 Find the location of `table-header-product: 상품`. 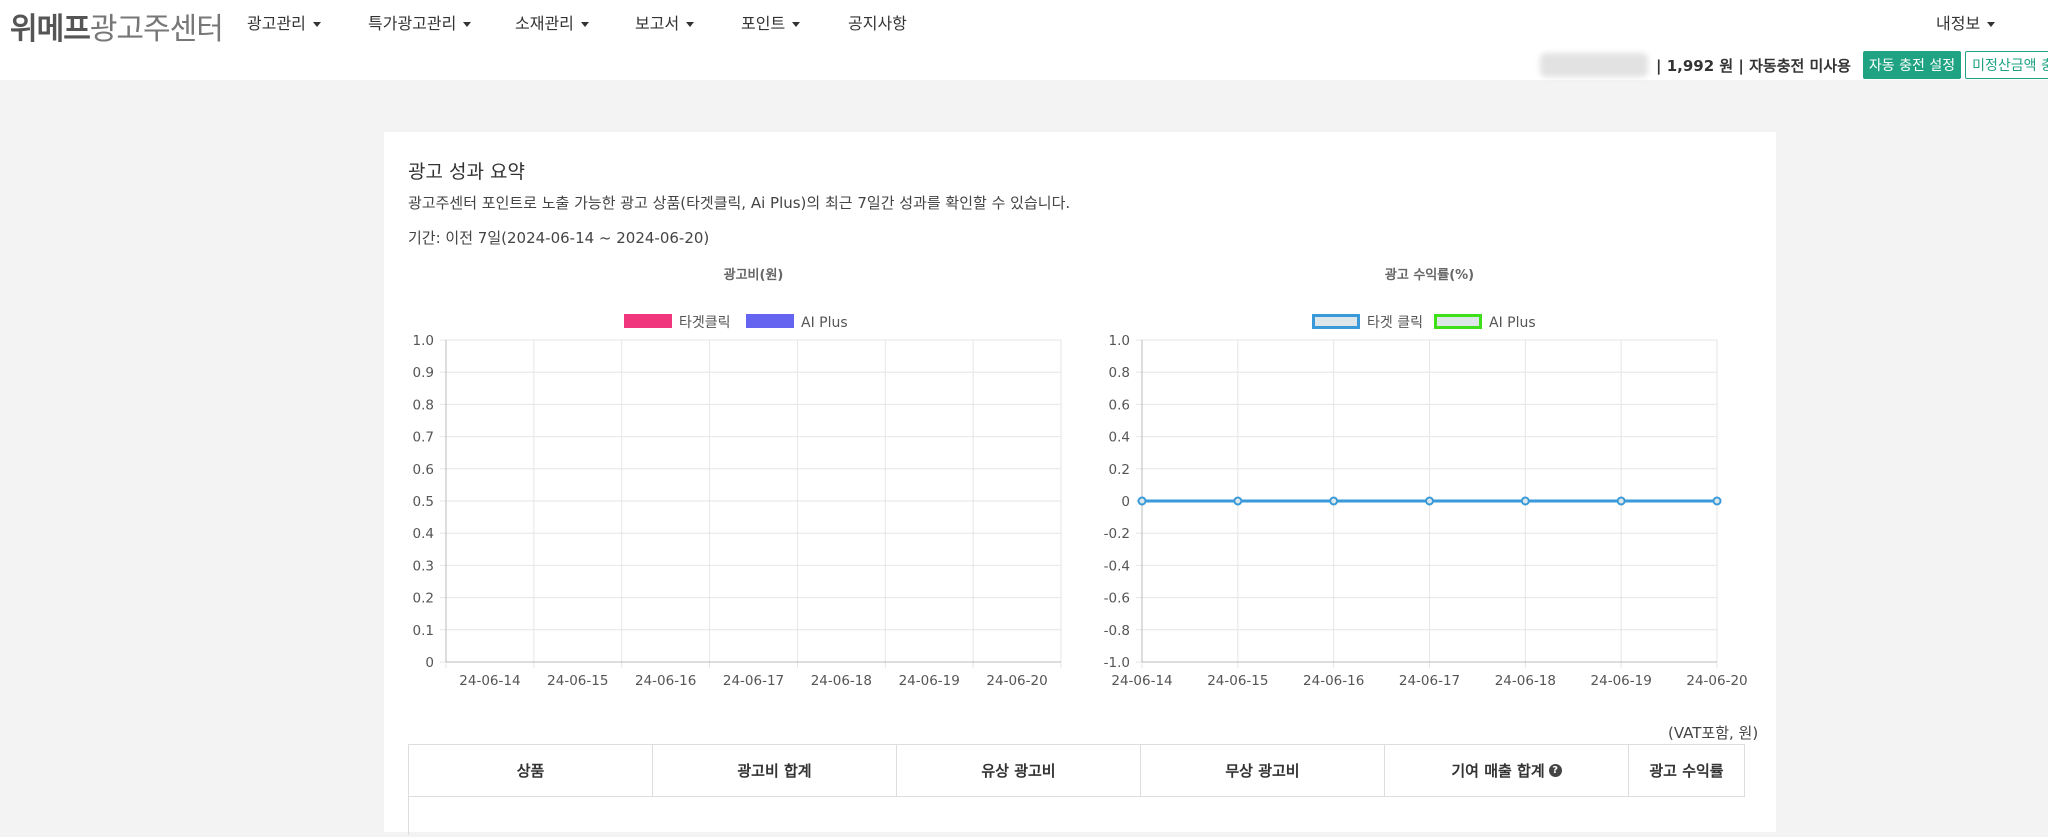

table-header-product: 상품 is located at coordinates (531, 771).